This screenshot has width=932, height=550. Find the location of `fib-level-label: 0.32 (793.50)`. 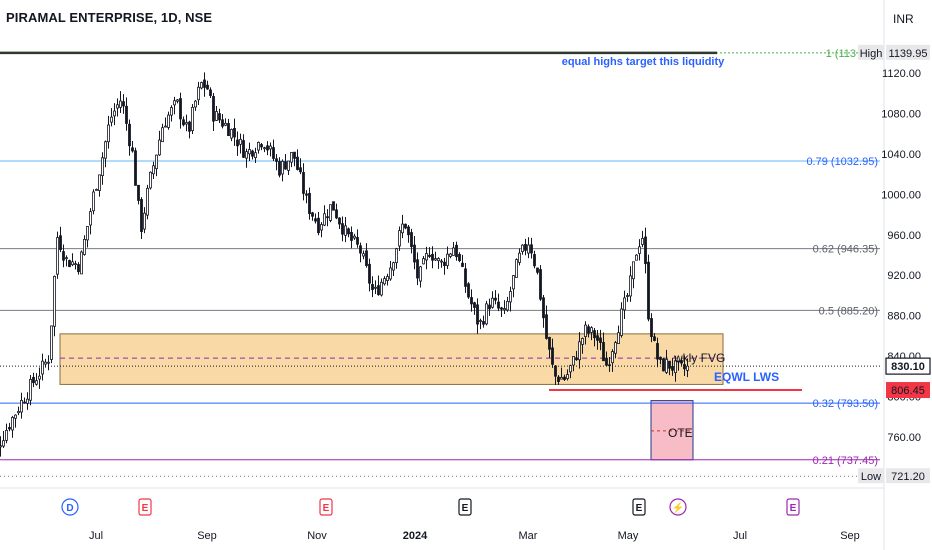

fib-level-label: 0.32 (793.50) is located at coordinates (845, 404).